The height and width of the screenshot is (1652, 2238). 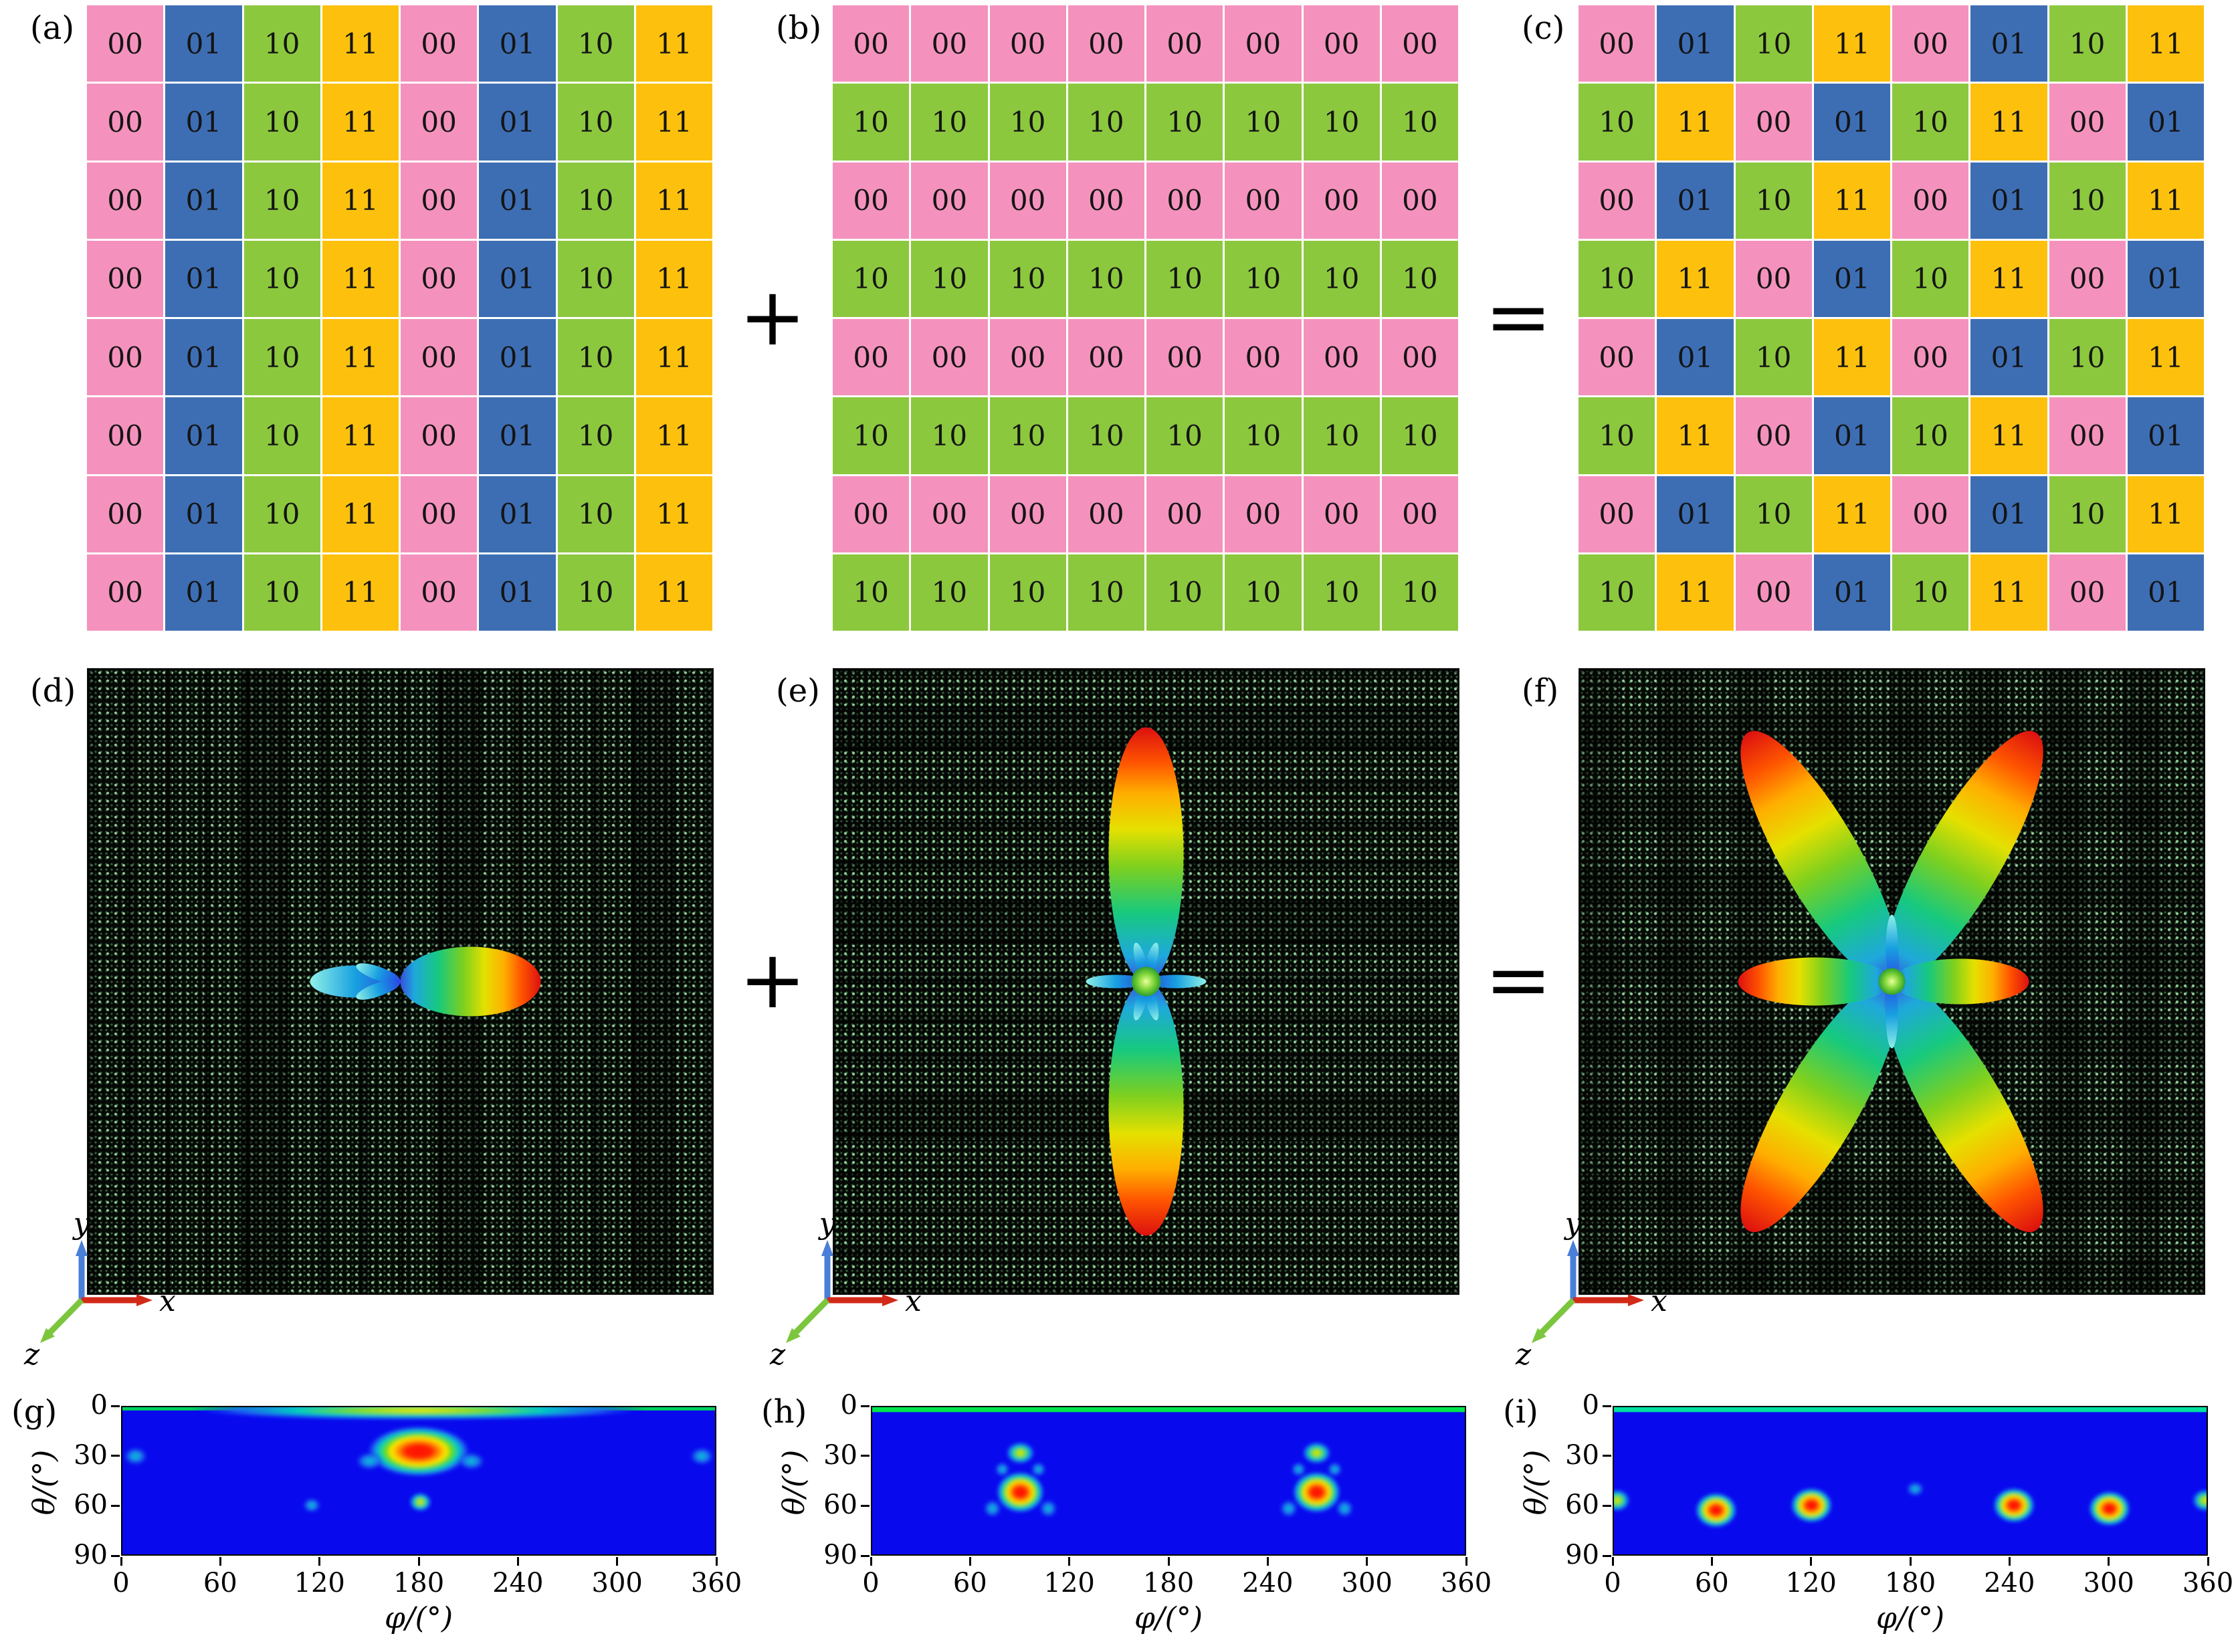 I want to click on panel-label-h: (h), so click(x=784, y=1412).